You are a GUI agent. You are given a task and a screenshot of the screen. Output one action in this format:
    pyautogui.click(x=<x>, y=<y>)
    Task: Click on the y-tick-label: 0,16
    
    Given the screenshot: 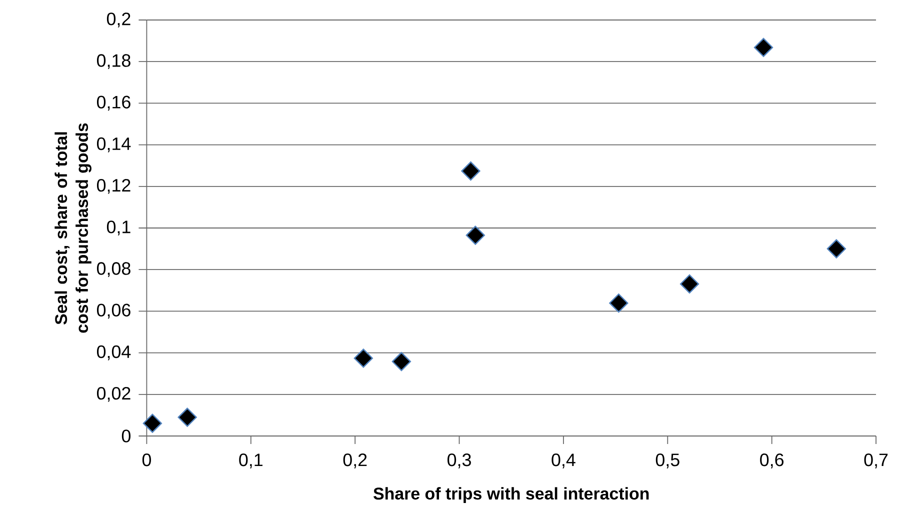 What is the action you would take?
    pyautogui.click(x=113, y=103)
    